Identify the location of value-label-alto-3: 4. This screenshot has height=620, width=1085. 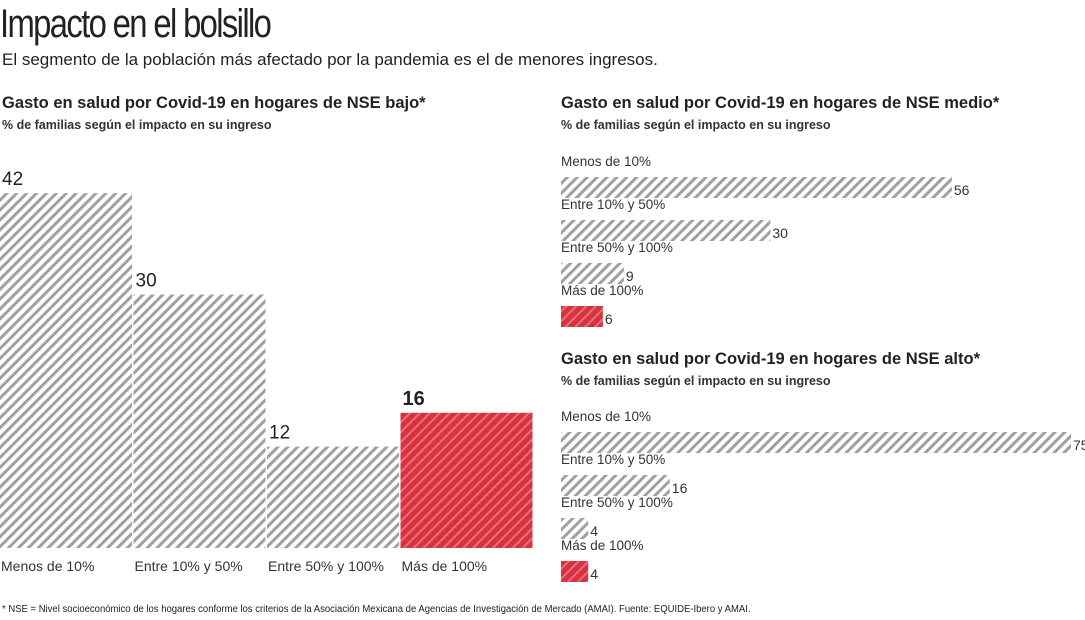
(594, 574).